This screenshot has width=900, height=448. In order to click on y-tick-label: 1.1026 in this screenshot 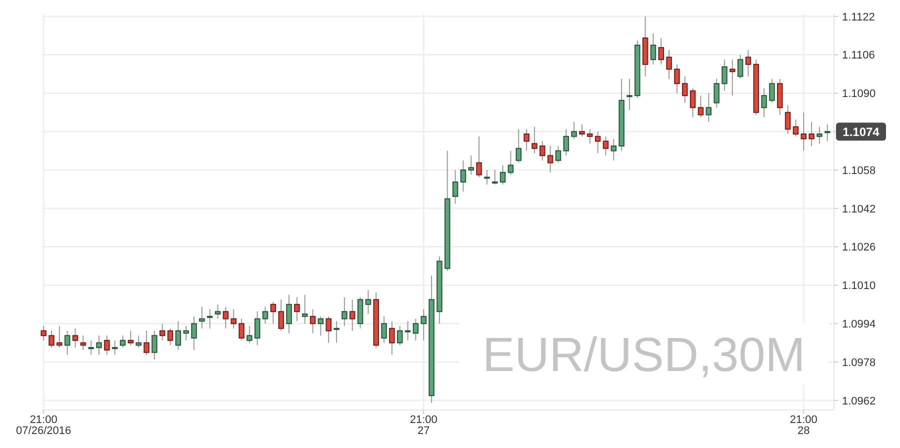, I will do `click(859, 248)`.